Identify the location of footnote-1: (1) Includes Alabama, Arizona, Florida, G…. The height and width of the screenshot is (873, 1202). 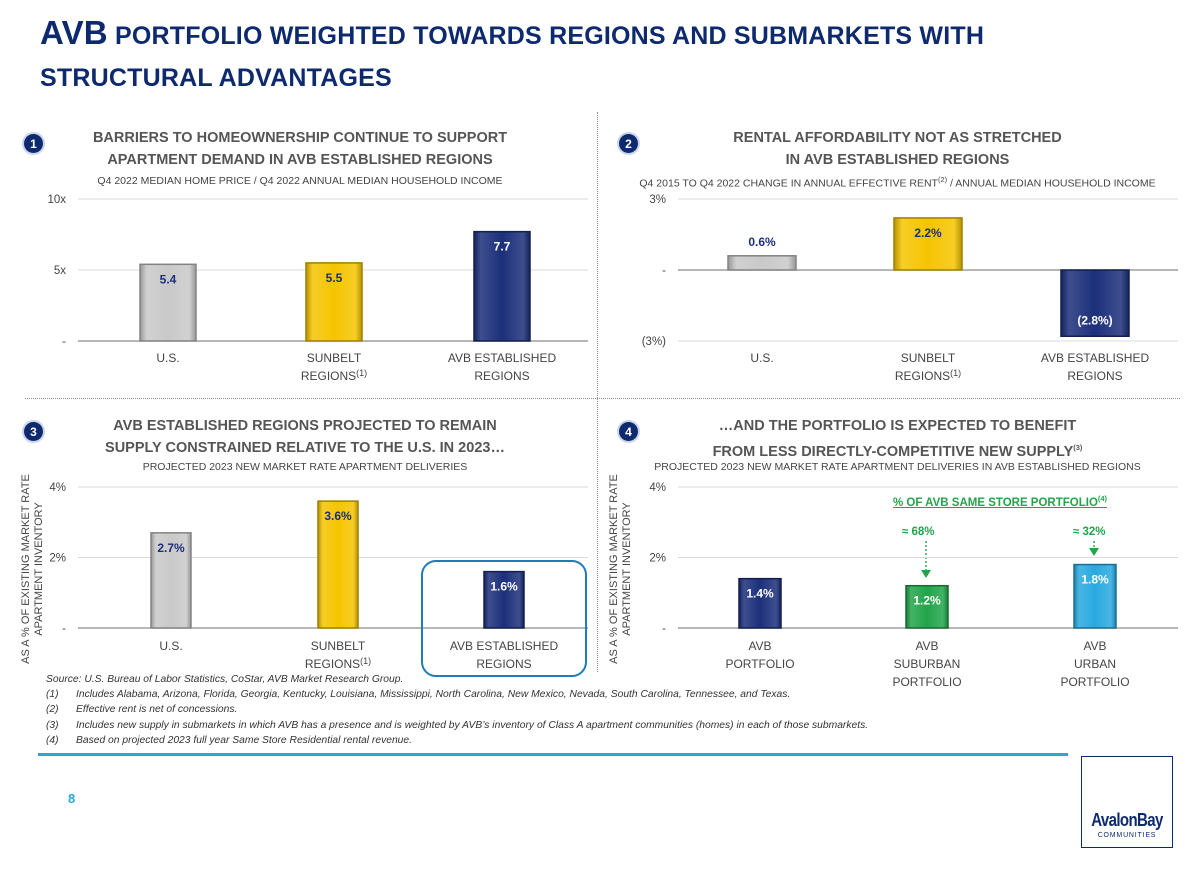
(457, 694).